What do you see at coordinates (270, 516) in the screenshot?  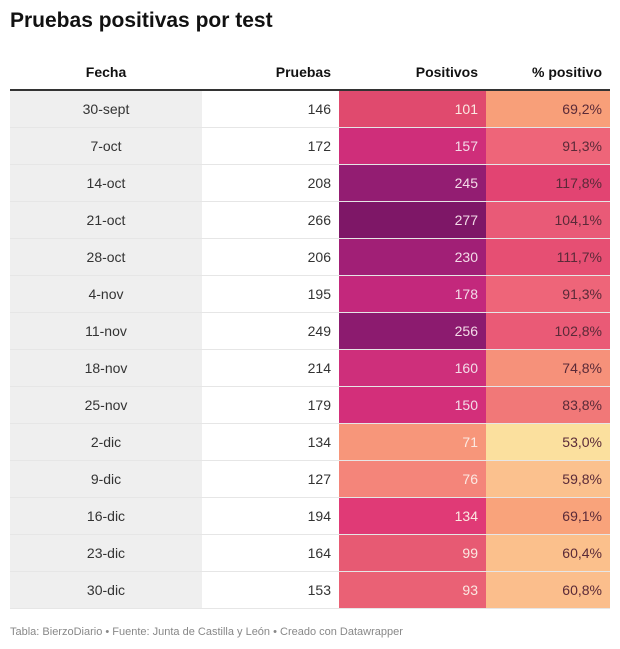 I see `pruebas-cell: 194` at bounding box center [270, 516].